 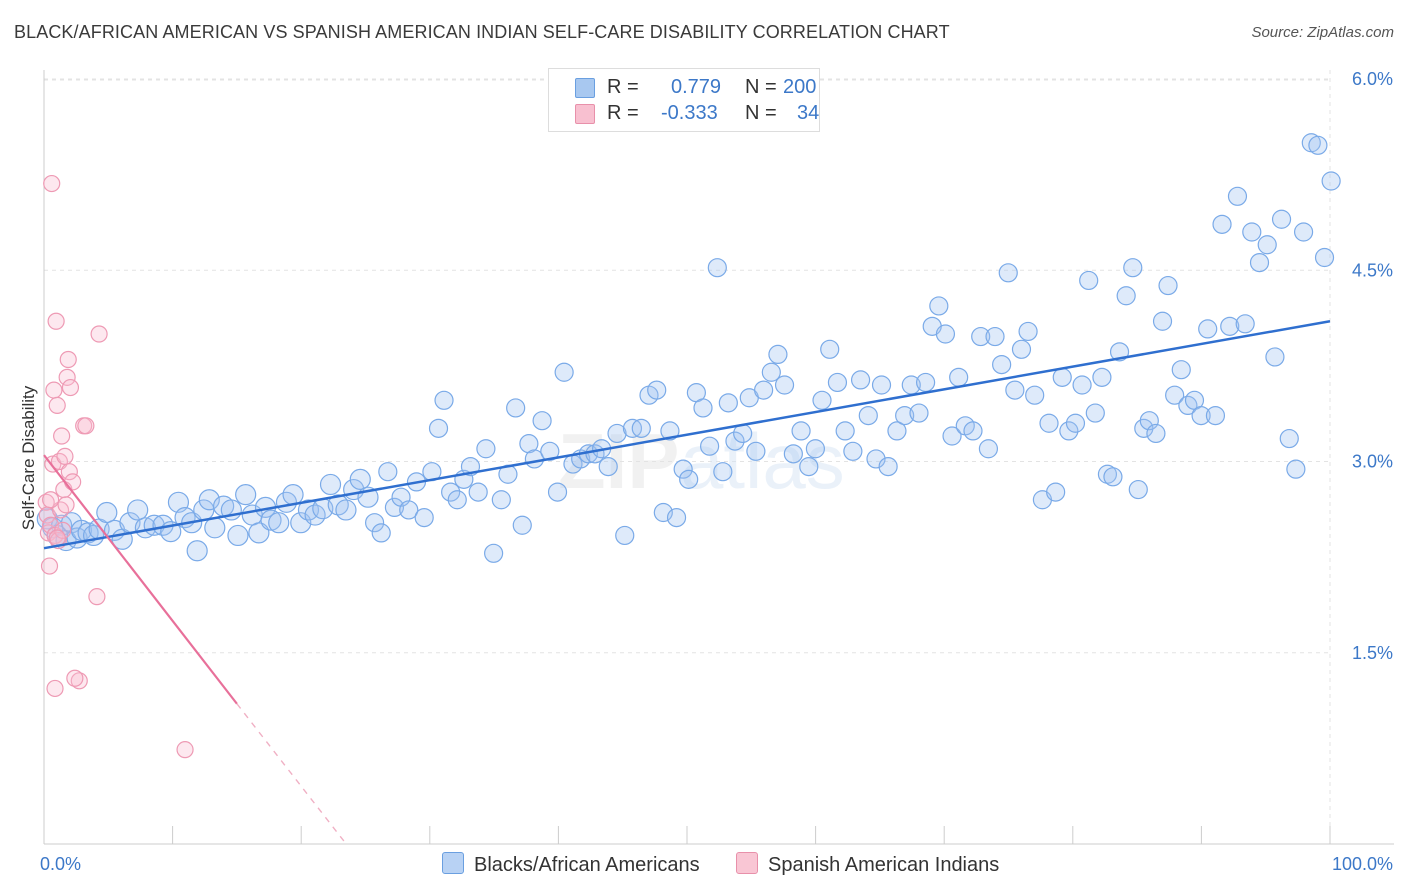 I want to click on legend-n-value: 34, so click(x=808, y=113).